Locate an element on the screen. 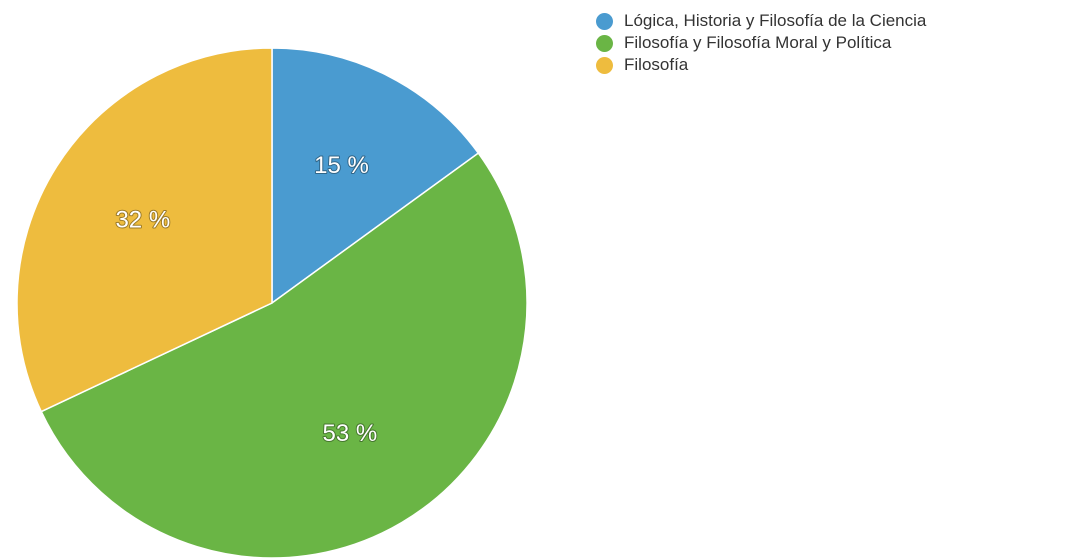 This screenshot has height=560, width=1091. slice-data-label: 32 % is located at coordinates (142, 219).